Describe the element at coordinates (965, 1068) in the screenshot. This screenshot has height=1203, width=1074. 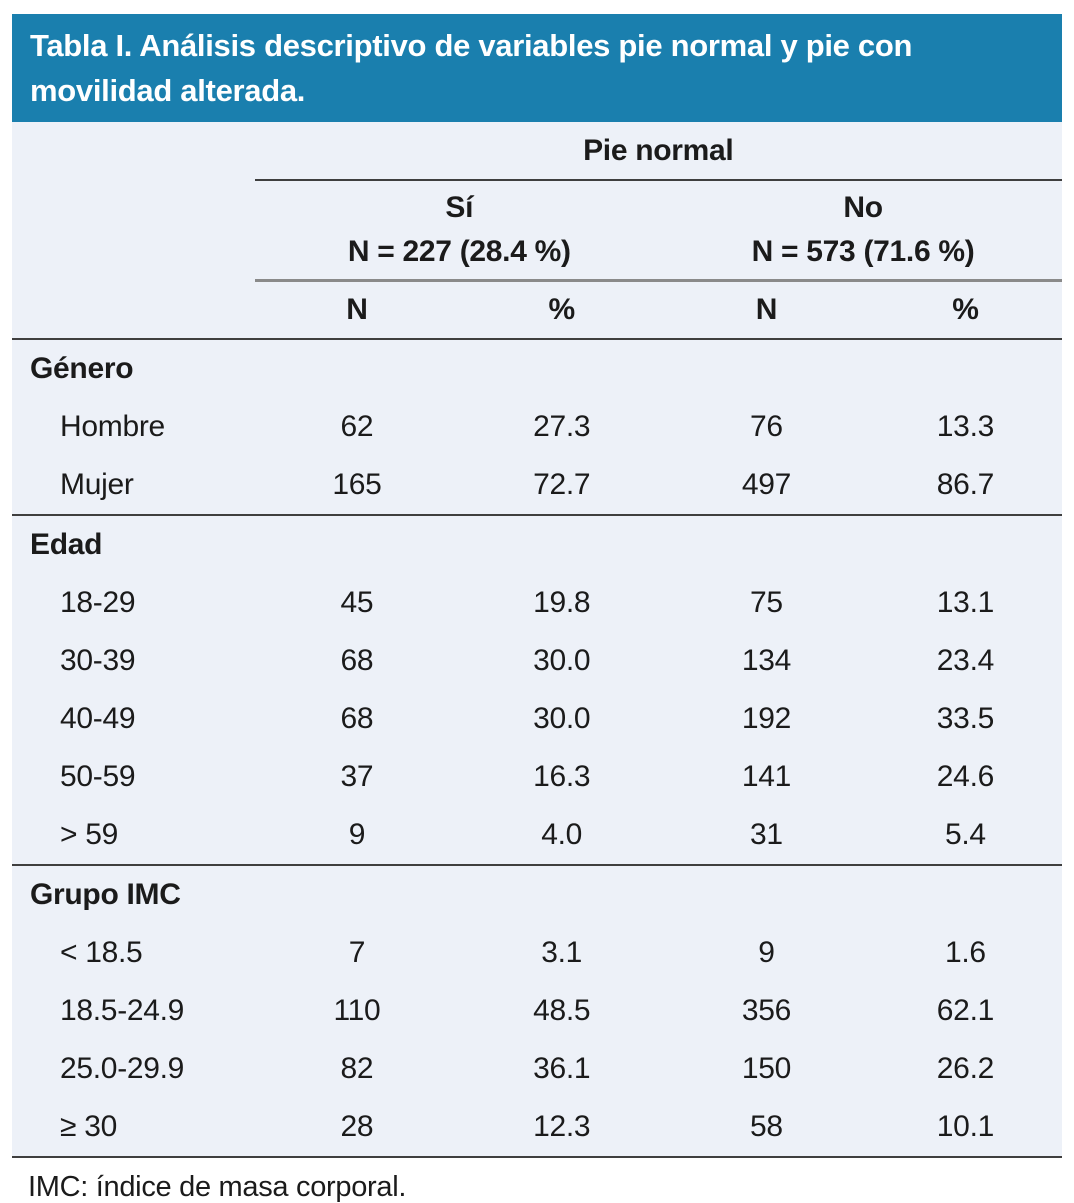
I see `cell-value: 26.2` at that location.